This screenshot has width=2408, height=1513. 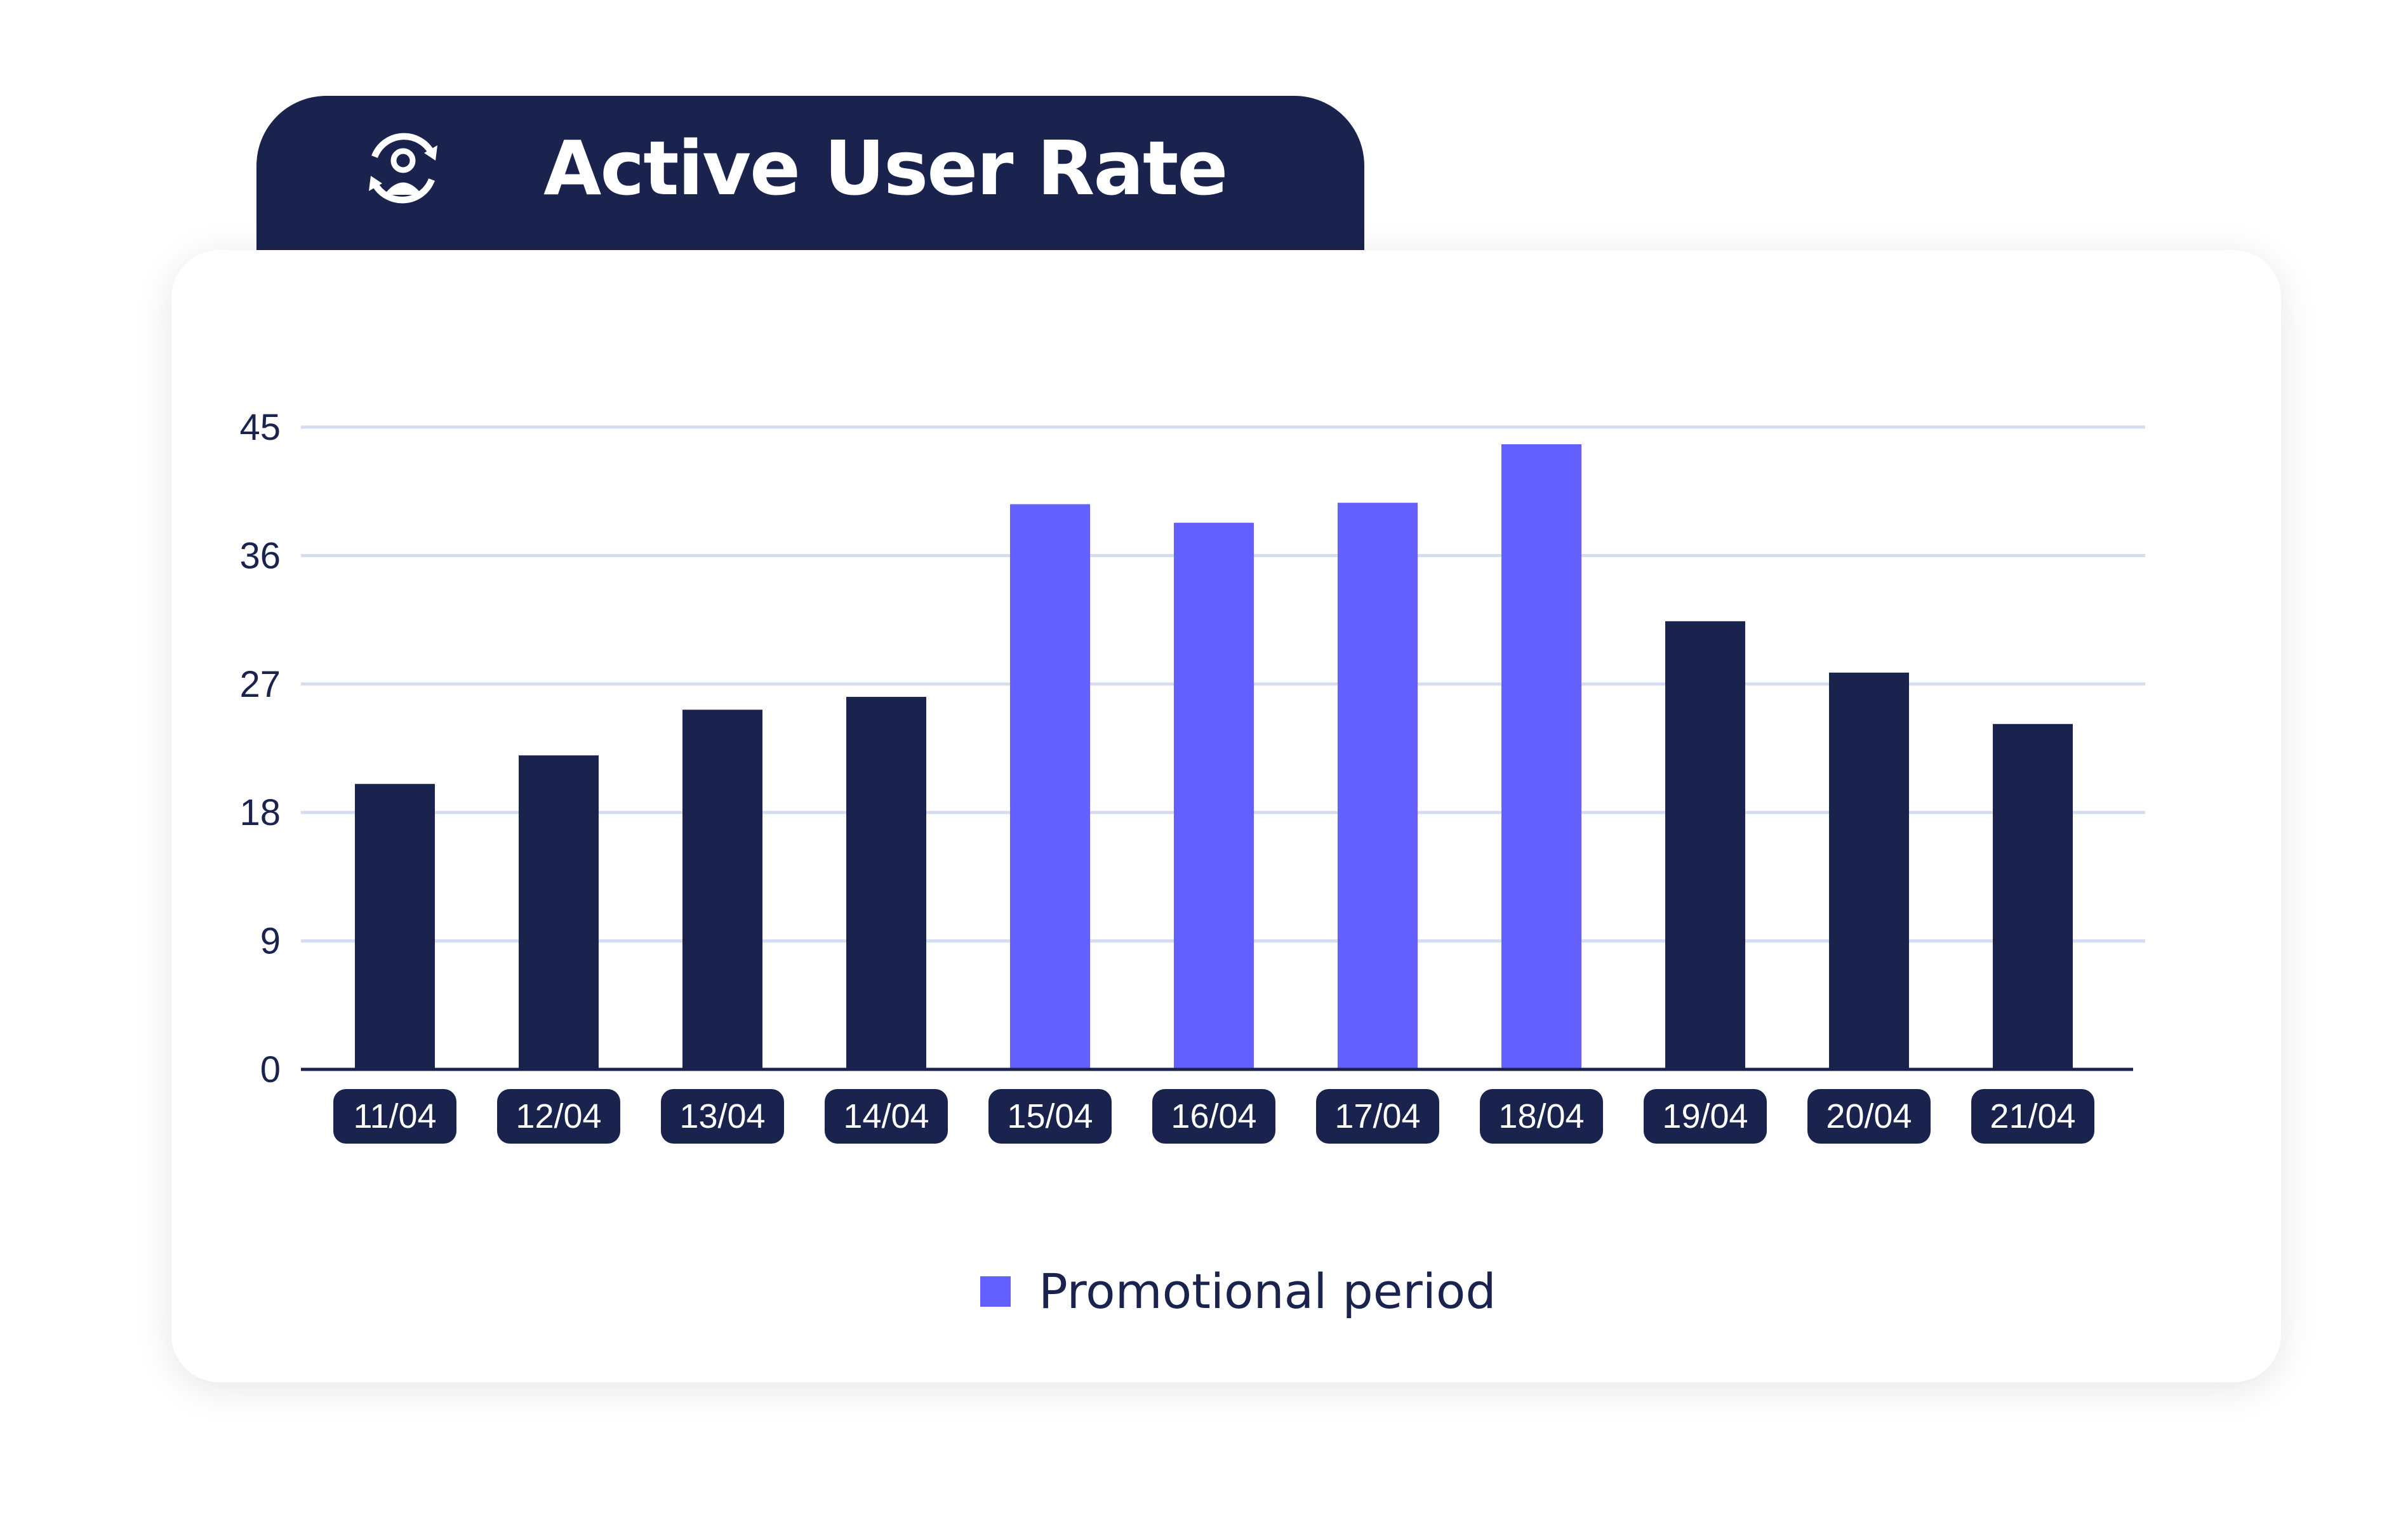 I want to click on chart-title: Active User Rate, so click(x=885, y=168).